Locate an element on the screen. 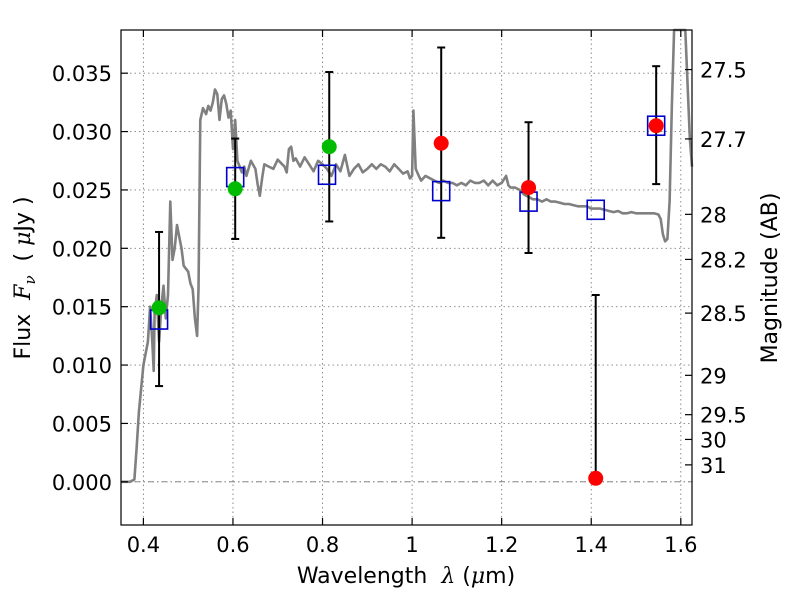  x-axis-label: Wavelength λ (μm) is located at coordinates (406, 576).